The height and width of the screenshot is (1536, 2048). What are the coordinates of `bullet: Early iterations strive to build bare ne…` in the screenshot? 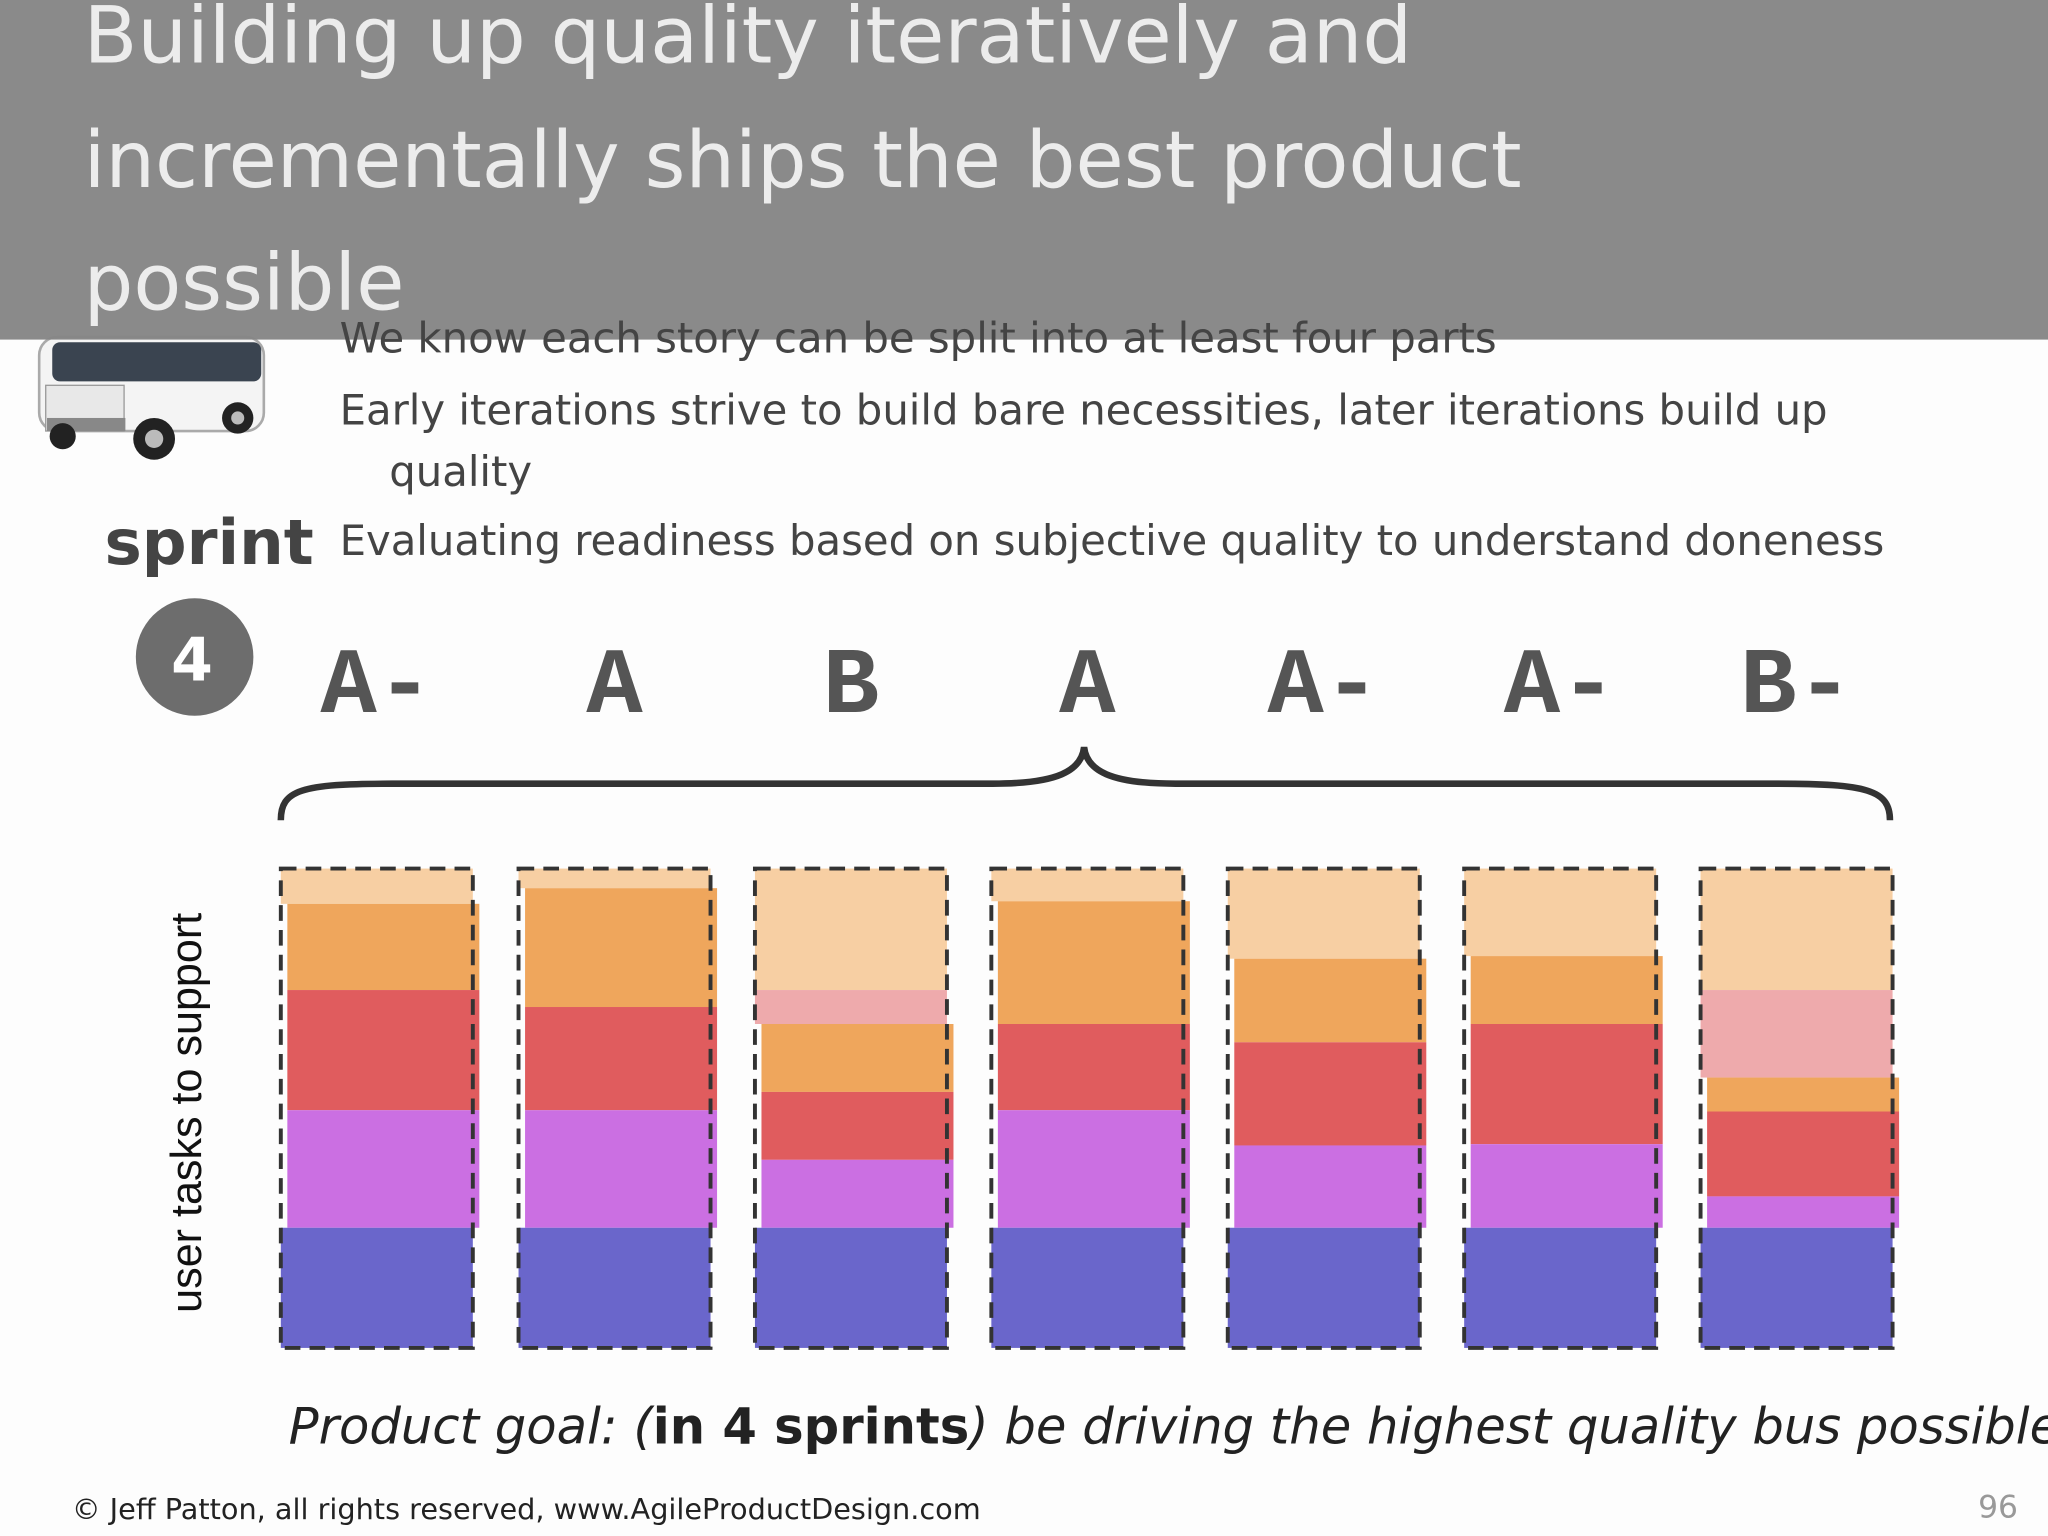 It's located at (1084, 409).